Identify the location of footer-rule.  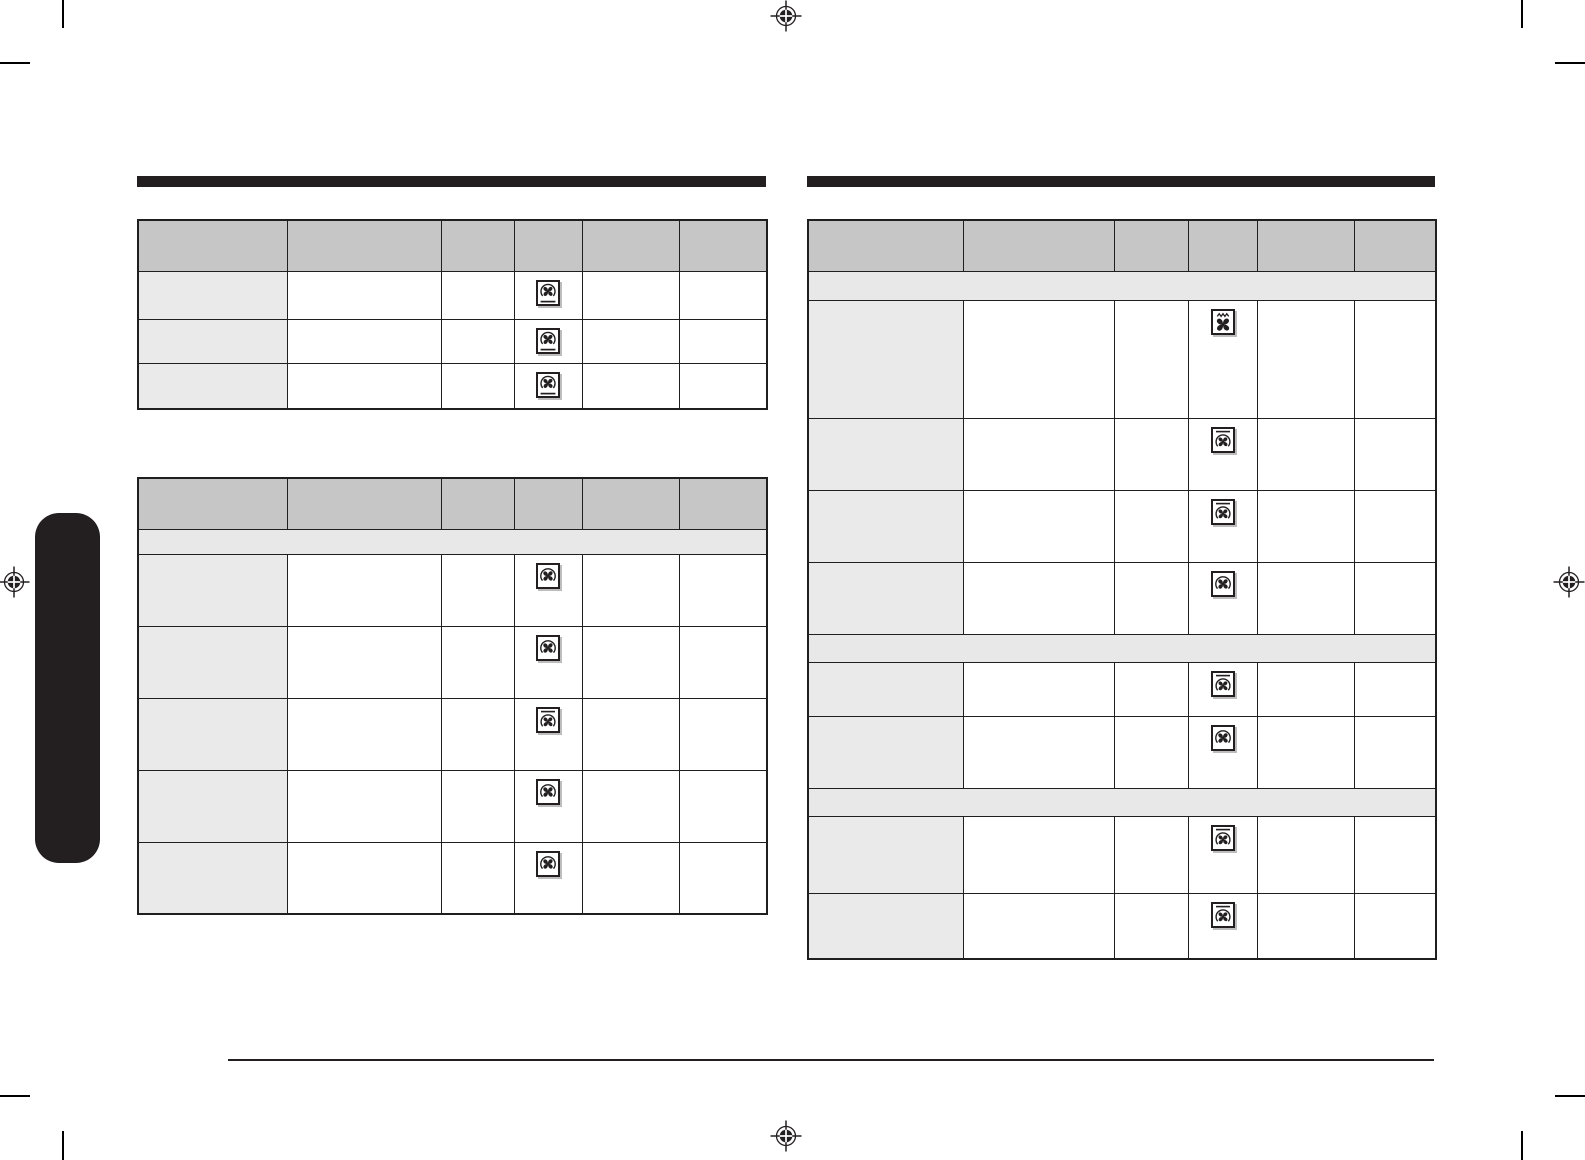
(831, 1060).